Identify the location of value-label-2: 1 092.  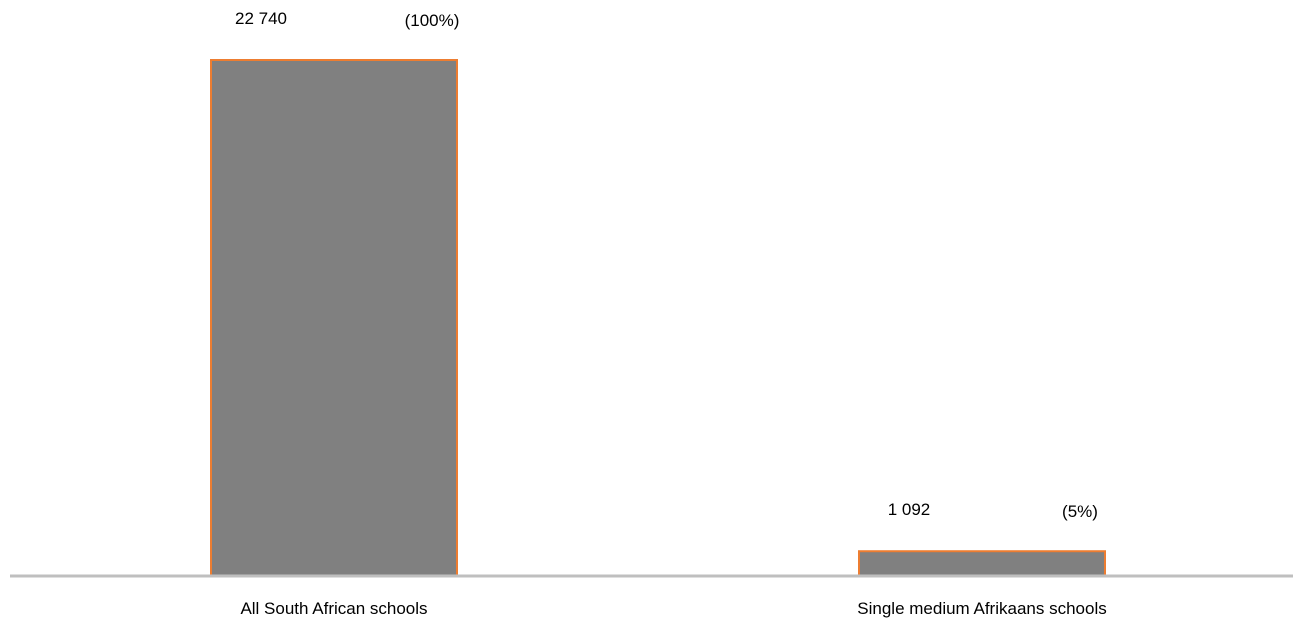
(909, 509).